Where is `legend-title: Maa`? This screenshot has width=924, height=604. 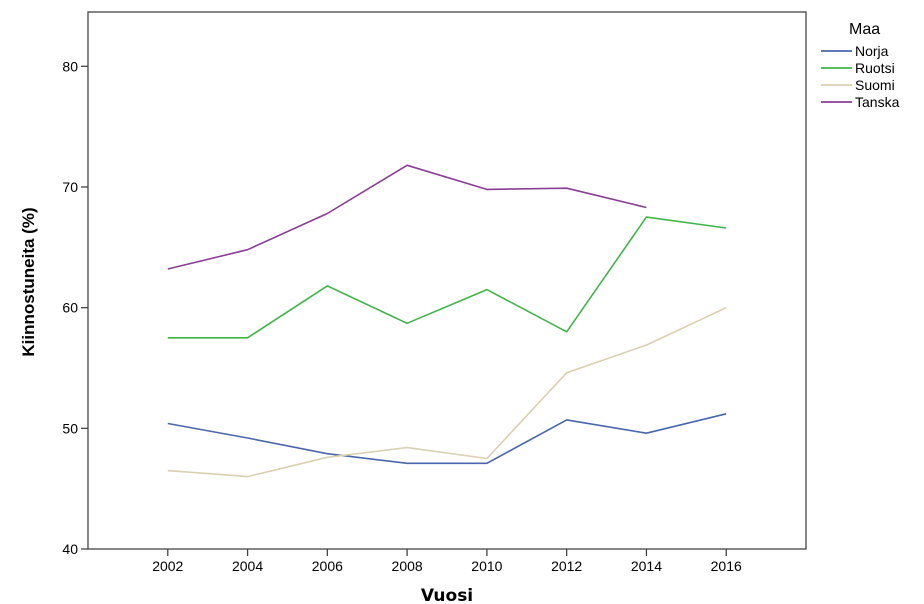 legend-title: Maa is located at coordinates (864, 29).